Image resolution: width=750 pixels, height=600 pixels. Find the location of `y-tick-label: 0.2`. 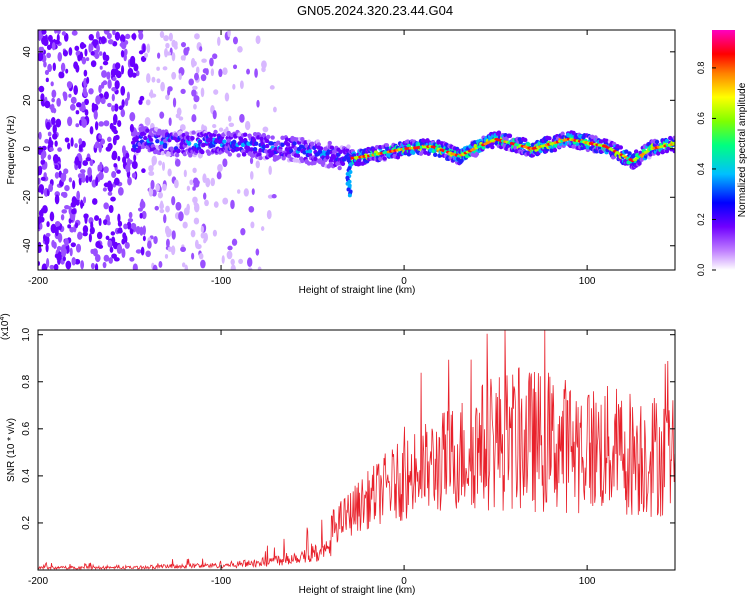

y-tick-label: 0.2 is located at coordinates (26, 523).